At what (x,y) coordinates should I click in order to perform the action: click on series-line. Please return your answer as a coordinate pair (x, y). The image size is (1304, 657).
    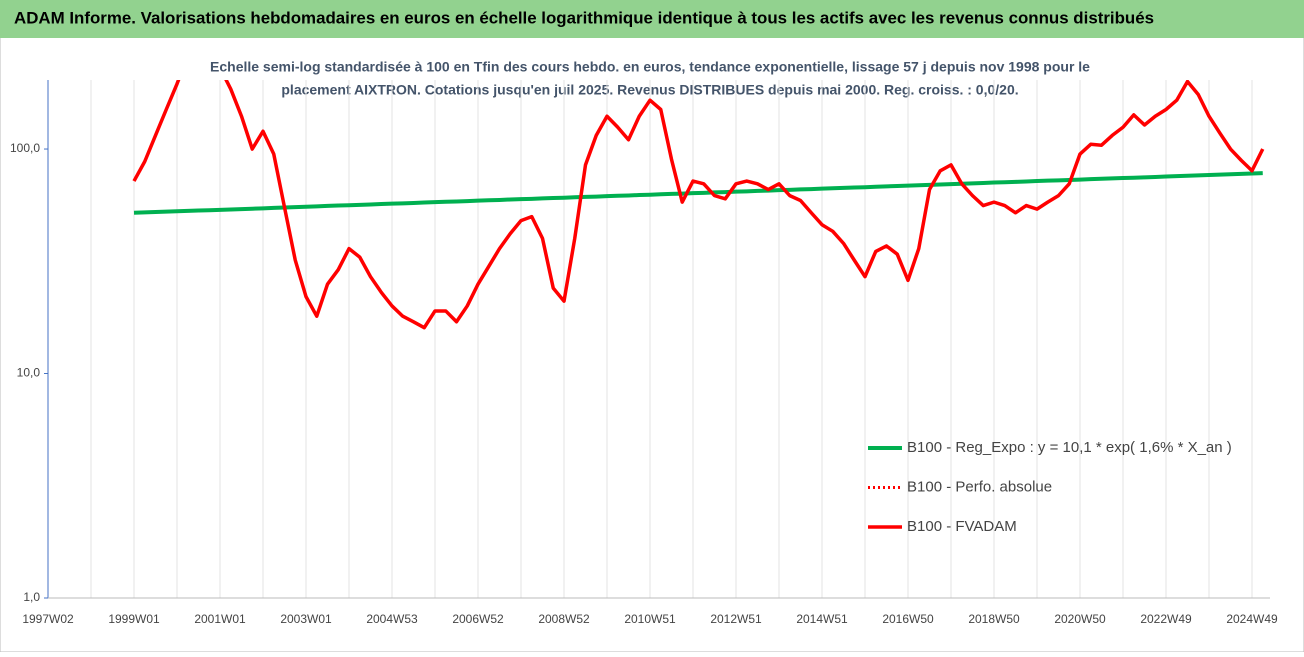
    Looking at the image, I should click on (698, 193).